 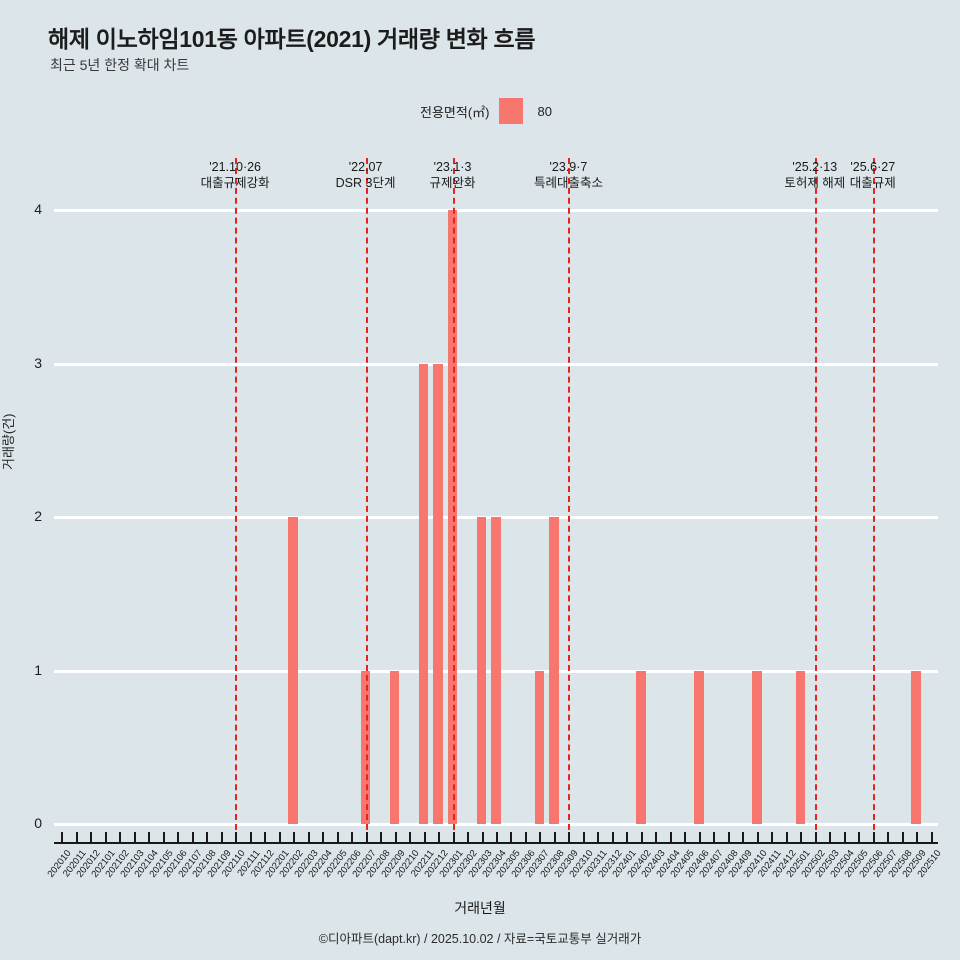 I want to click on x-axis-title: 거래년월, so click(x=480, y=908).